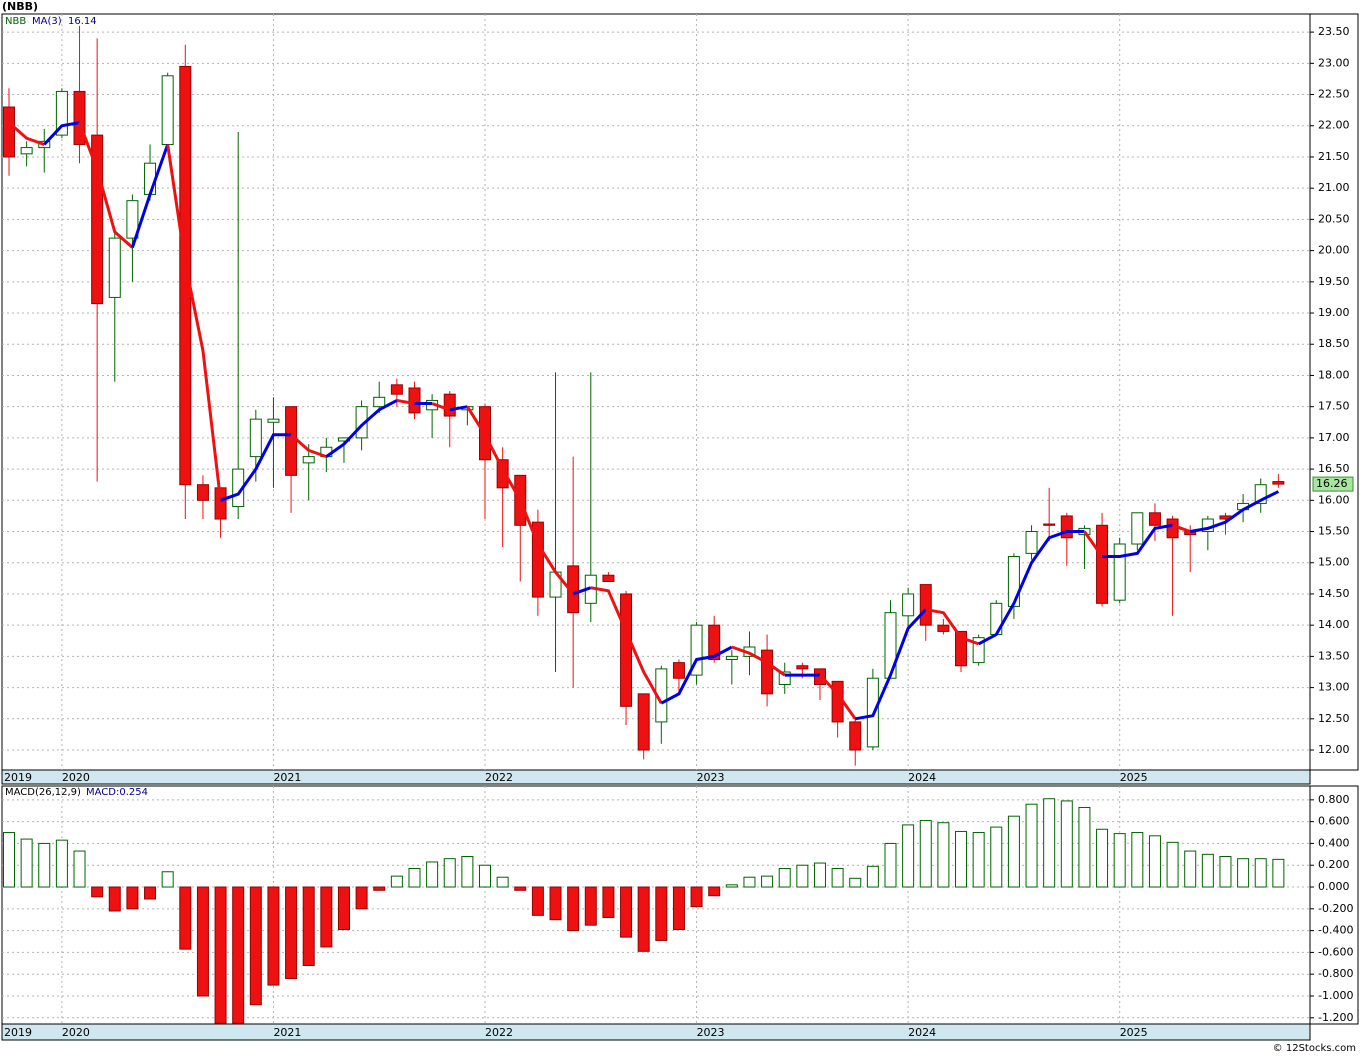  I want to click on y-tick-label: 0.400, so click(1334, 842).